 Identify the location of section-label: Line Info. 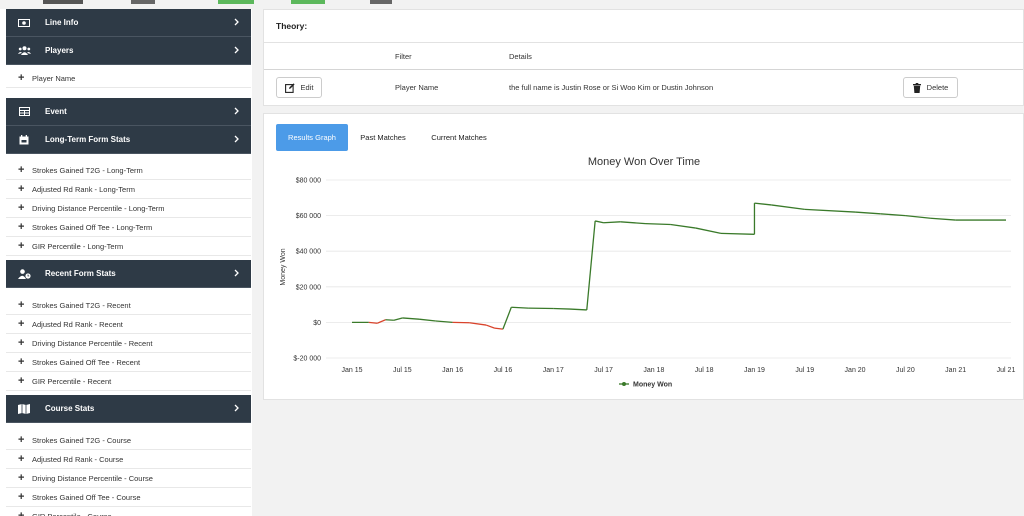
(62, 22).